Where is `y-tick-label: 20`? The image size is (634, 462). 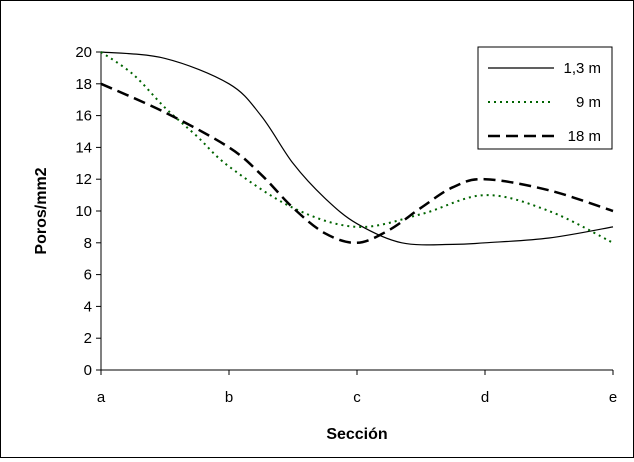
y-tick-label: 20 is located at coordinates (83, 52).